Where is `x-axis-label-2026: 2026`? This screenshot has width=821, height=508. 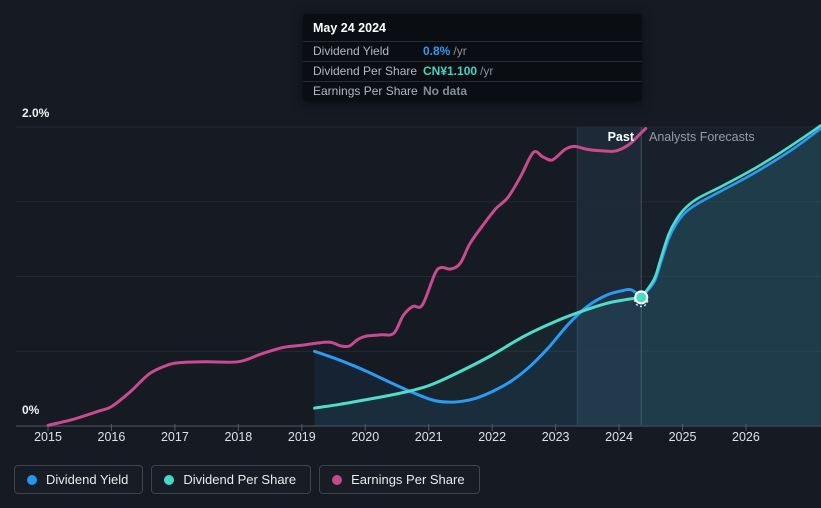
x-axis-label-2026: 2026 is located at coordinates (746, 437).